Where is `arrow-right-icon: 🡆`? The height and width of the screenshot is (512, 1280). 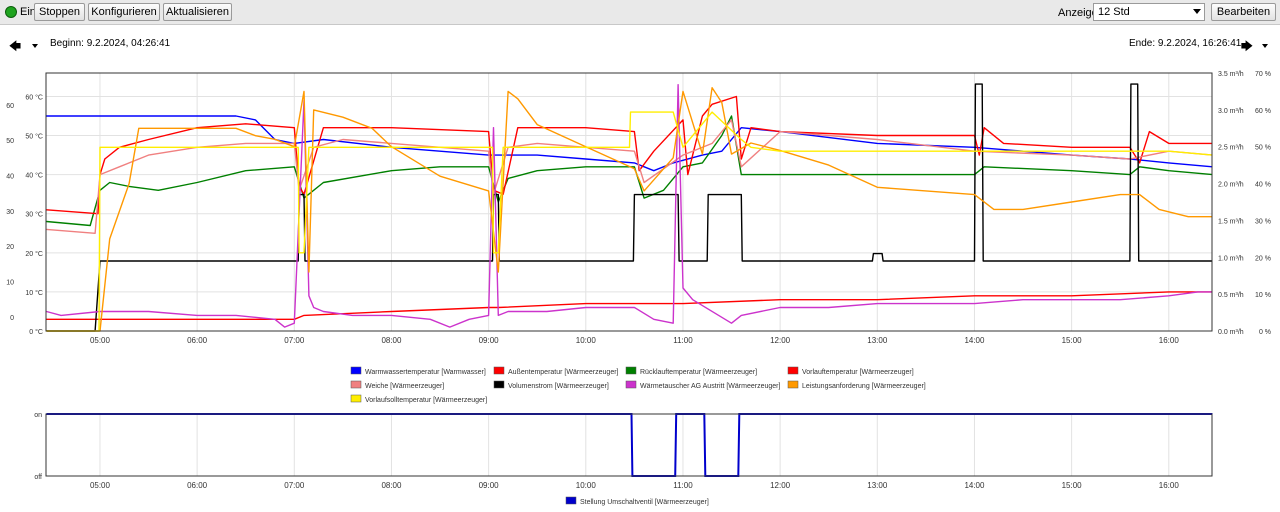
arrow-right-icon: 🡆 is located at coordinates (1247, 46).